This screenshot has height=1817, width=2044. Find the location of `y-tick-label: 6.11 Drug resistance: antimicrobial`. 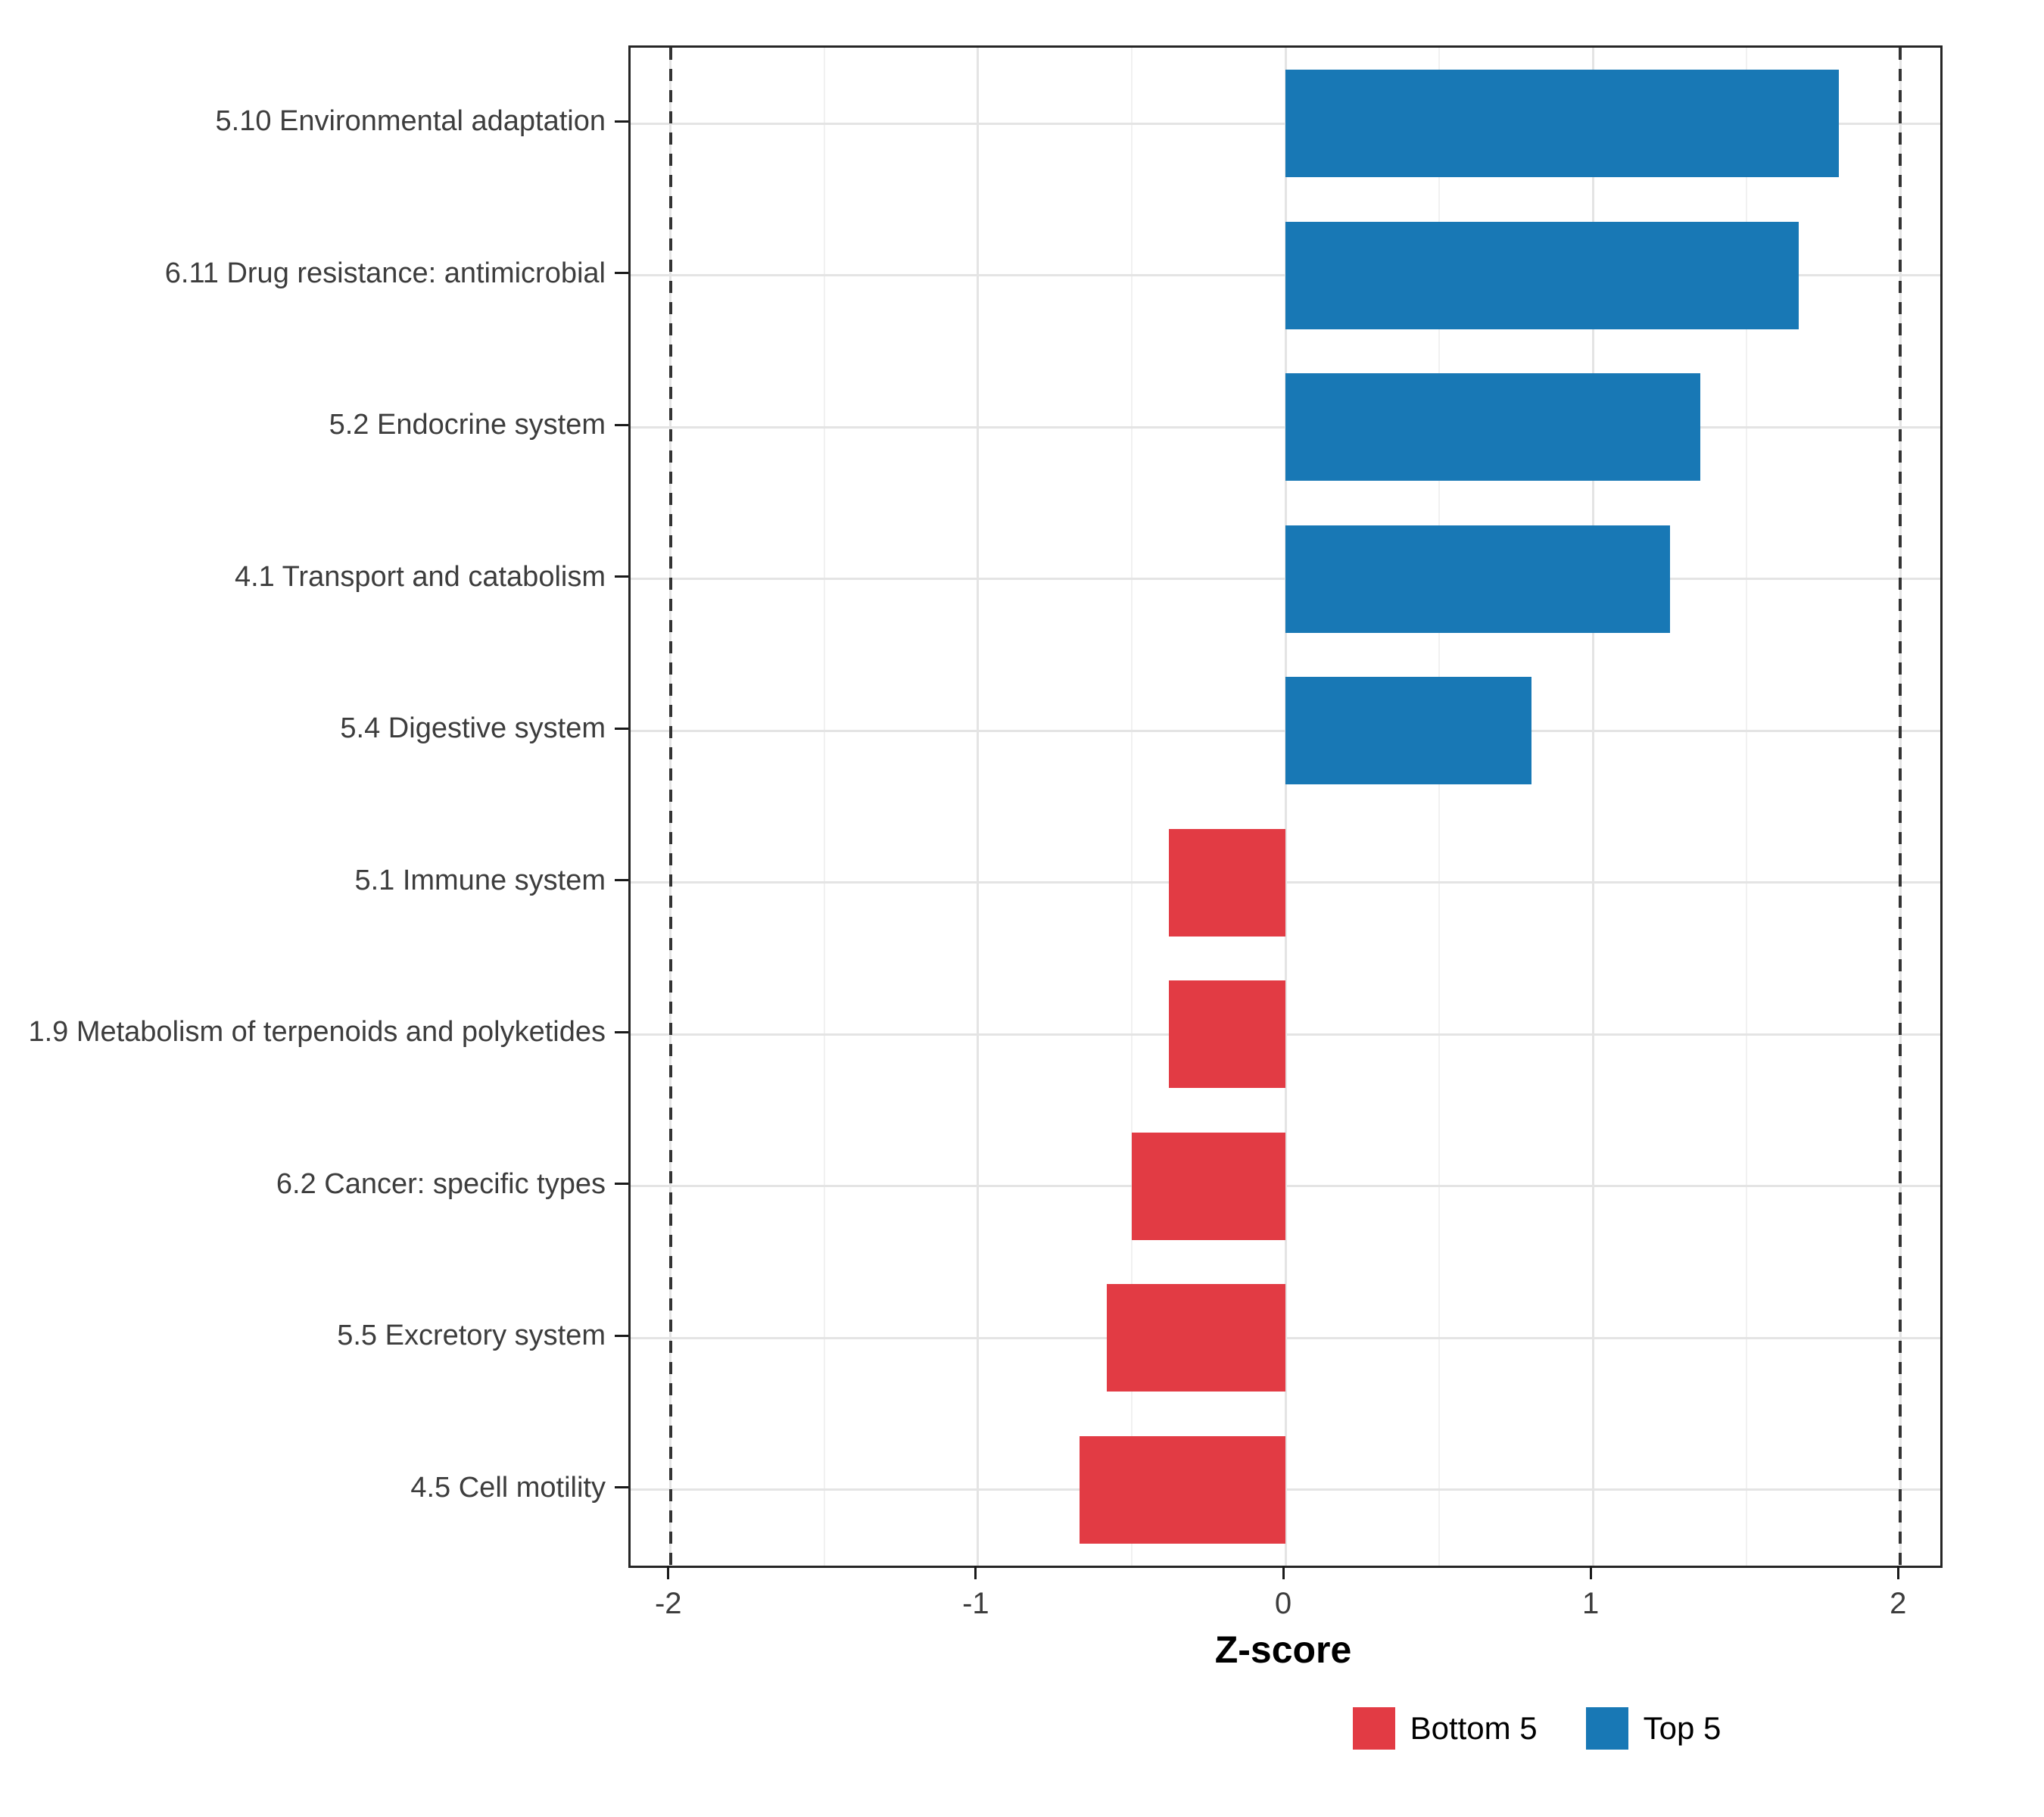

y-tick-label: 6.11 Drug resistance: antimicrobial is located at coordinates (385, 273).